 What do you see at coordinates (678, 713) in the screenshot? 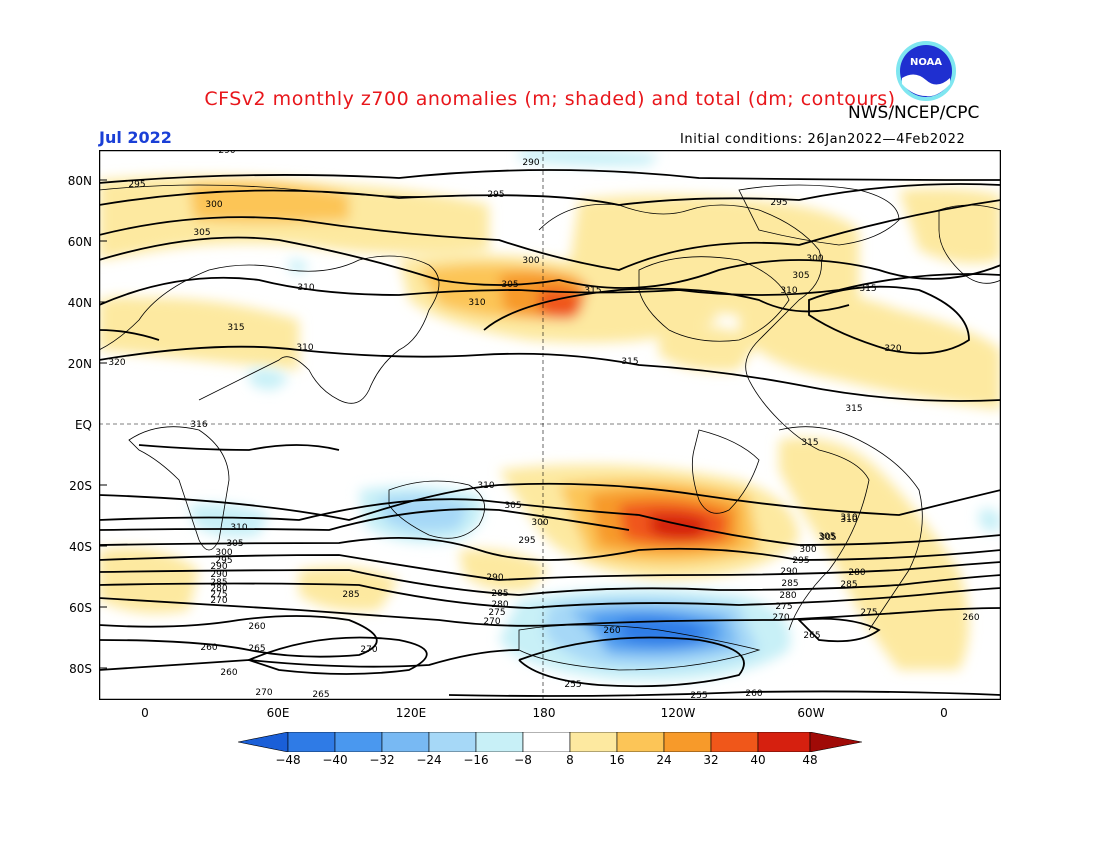
I see `x-tick-label: 120W` at bounding box center [678, 713].